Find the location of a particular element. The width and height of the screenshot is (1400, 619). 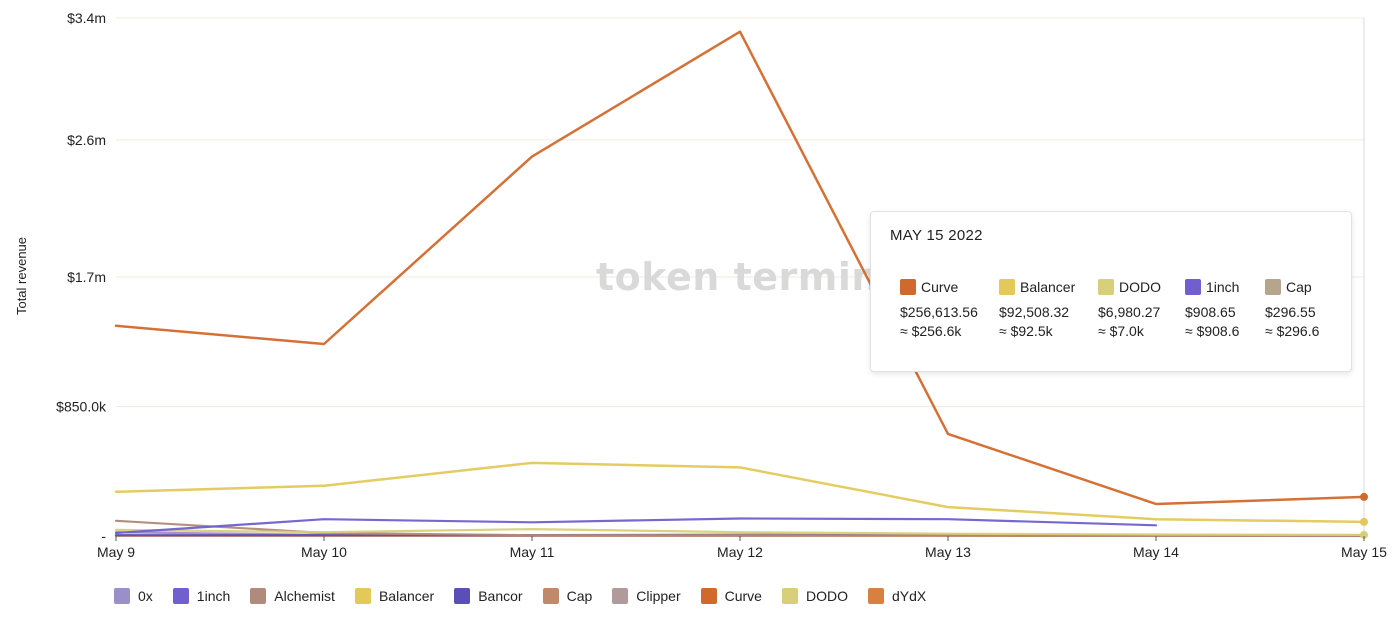

legend-item-cap: Cap is located at coordinates (567, 596).